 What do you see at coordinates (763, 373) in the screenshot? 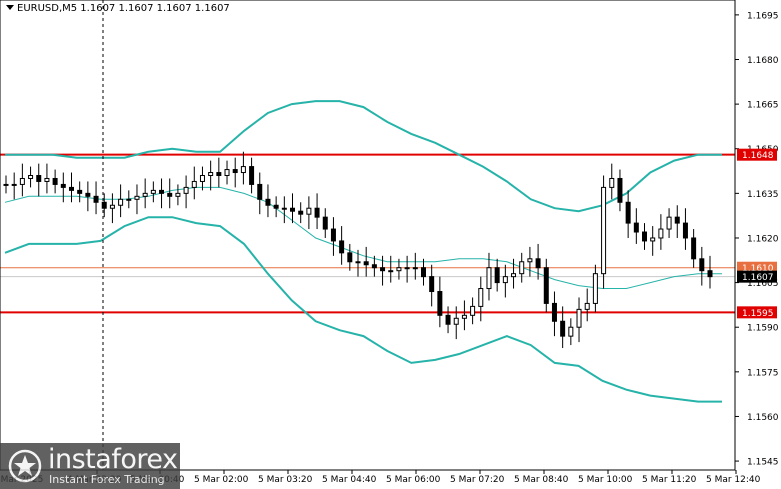
I see `y-tick-label: 1.1575` at bounding box center [763, 373].